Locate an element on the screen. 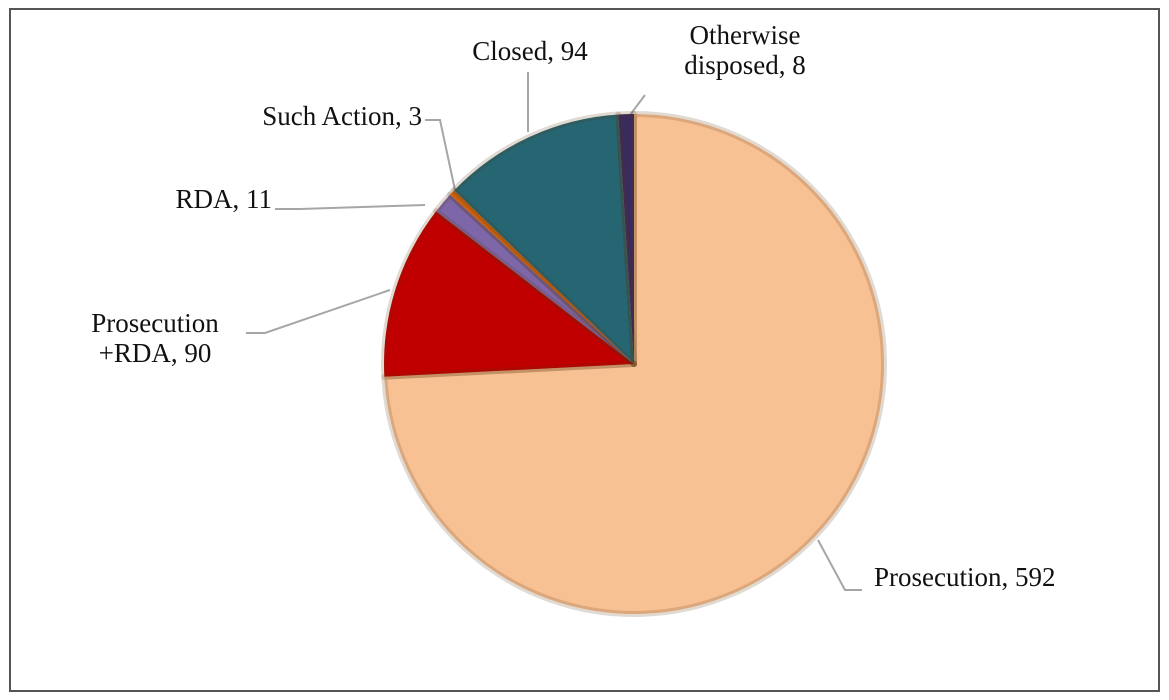 The width and height of the screenshot is (1169, 700). data-label: Closed, 94 is located at coordinates (530, 51).